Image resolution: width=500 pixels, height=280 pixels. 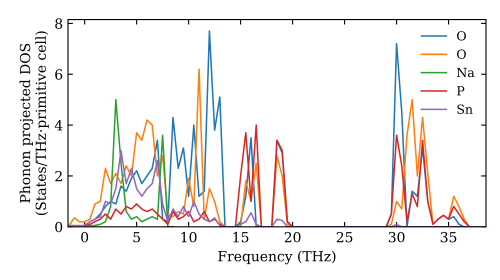 What do you see at coordinates (136, 237) in the screenshot?
I see `x-tick-label: 5` at bounding box center [136, 237].